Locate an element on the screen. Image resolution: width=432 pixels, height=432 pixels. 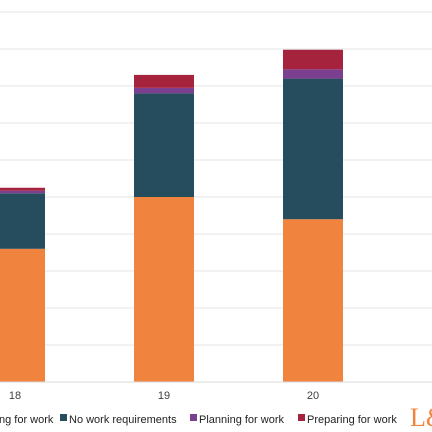
x-tick-label: 19 is located at coordinates (164, 396).